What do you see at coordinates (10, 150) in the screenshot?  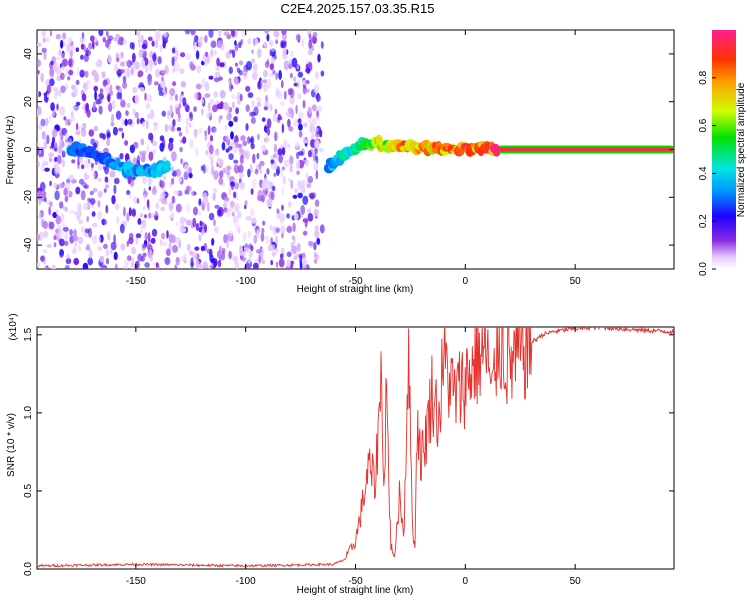 I see `spectrogram-y-axis-label: Frequency (Hz)` at bounding box center [10, 150].